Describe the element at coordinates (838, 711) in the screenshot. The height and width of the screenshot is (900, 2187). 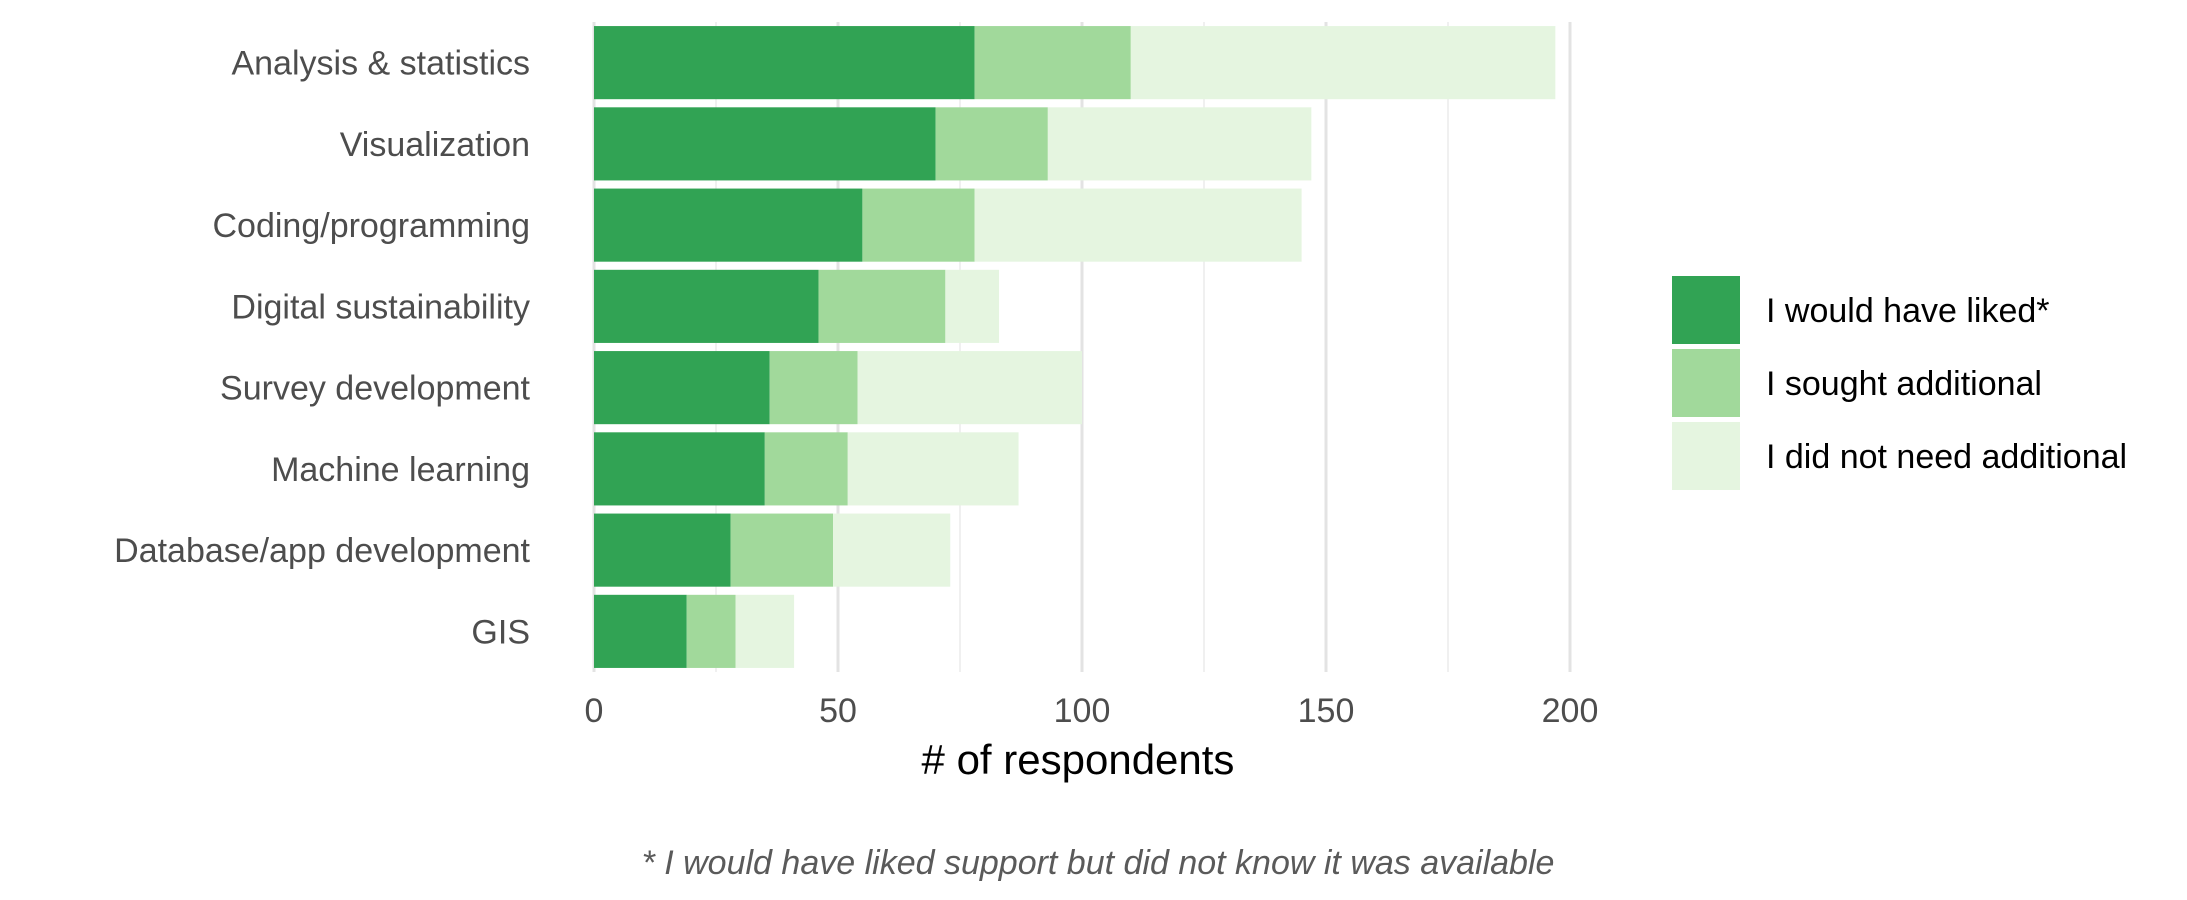
I see `x-tick-label: 50` at that location.